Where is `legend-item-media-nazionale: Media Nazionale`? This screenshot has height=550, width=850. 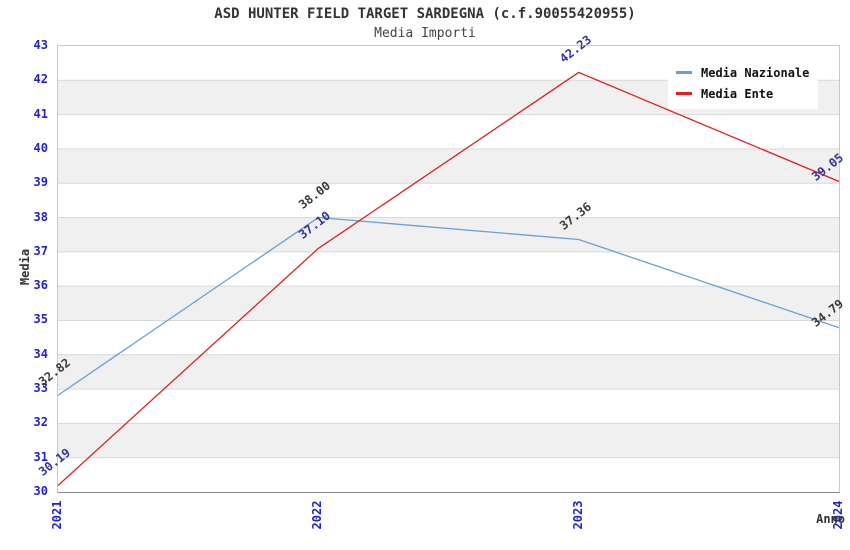 legend-item-media-nazionale: Media Nazionale is located at coordinates (743, 72).